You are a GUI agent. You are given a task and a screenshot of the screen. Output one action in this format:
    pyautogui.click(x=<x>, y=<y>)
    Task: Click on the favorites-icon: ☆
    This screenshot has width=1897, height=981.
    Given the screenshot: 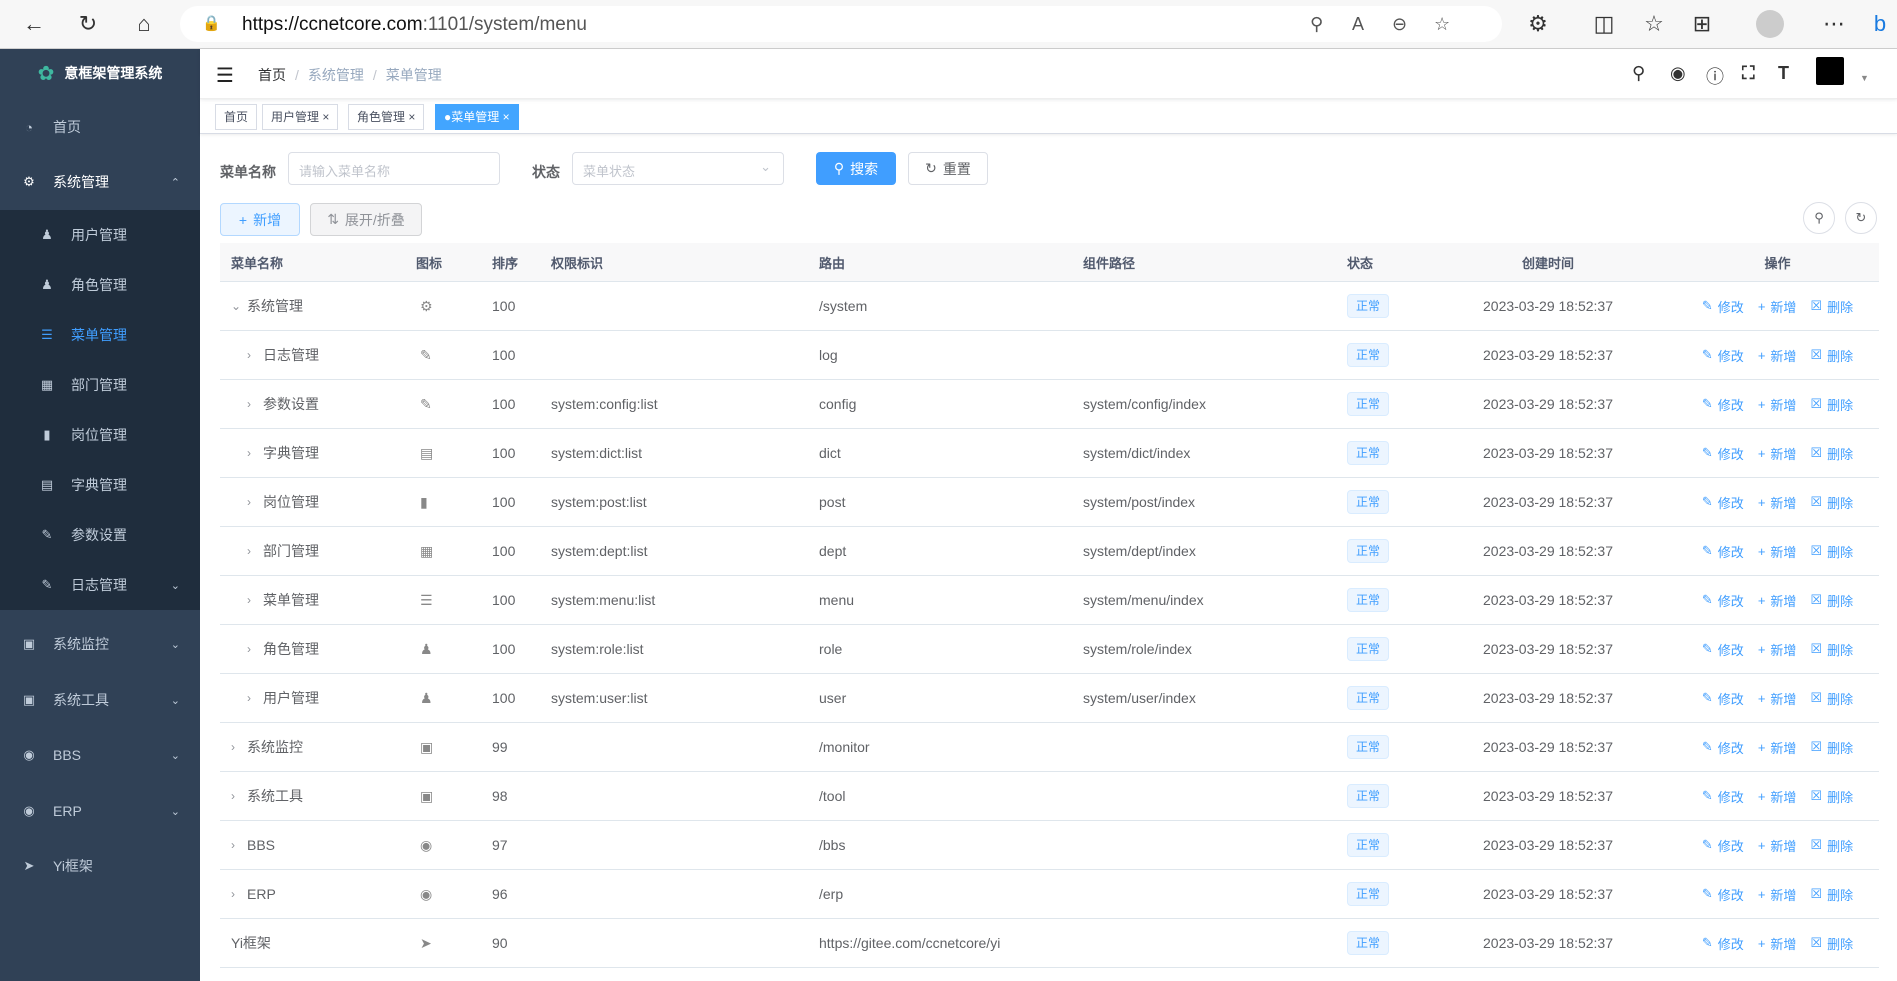 What is the action you would take?
    pyautogui.click(x=1654, y=23)
    